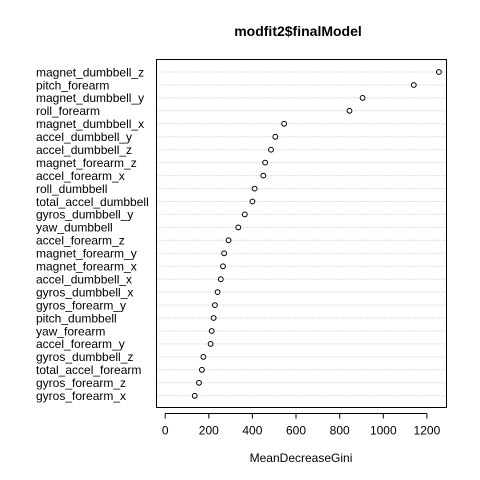 The height and width of the screenshot is (480, 480). I want to click on category-label: roll_forearm, so click(68, 111).